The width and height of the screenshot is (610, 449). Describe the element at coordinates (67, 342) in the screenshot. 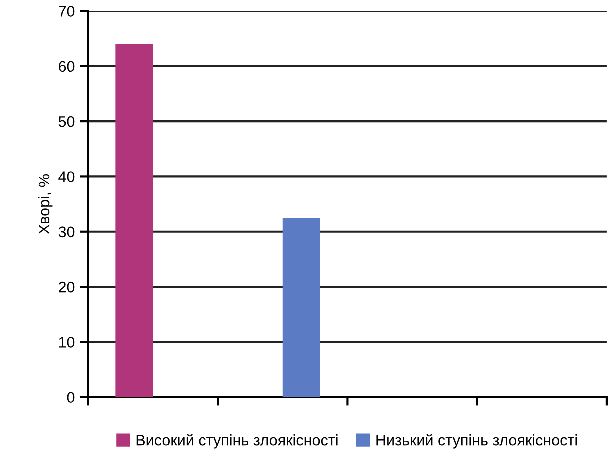

I see `y-tick-label: 10` at that location.